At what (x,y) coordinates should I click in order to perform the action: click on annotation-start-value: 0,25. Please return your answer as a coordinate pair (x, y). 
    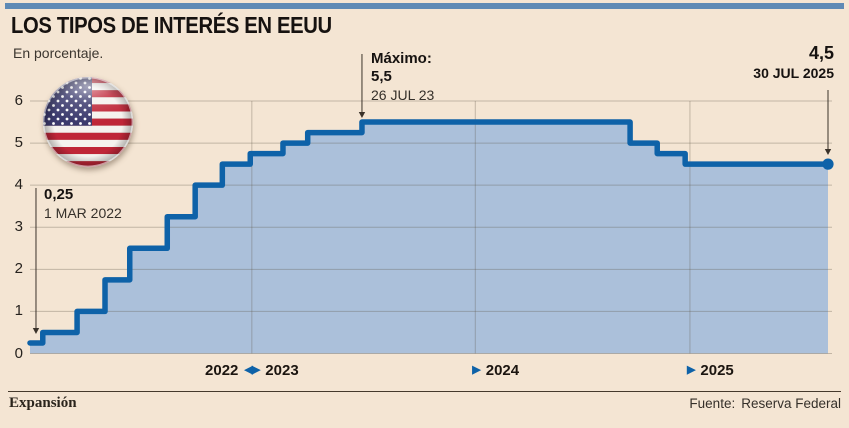
    Looking at the image, I should click on (59, 194).